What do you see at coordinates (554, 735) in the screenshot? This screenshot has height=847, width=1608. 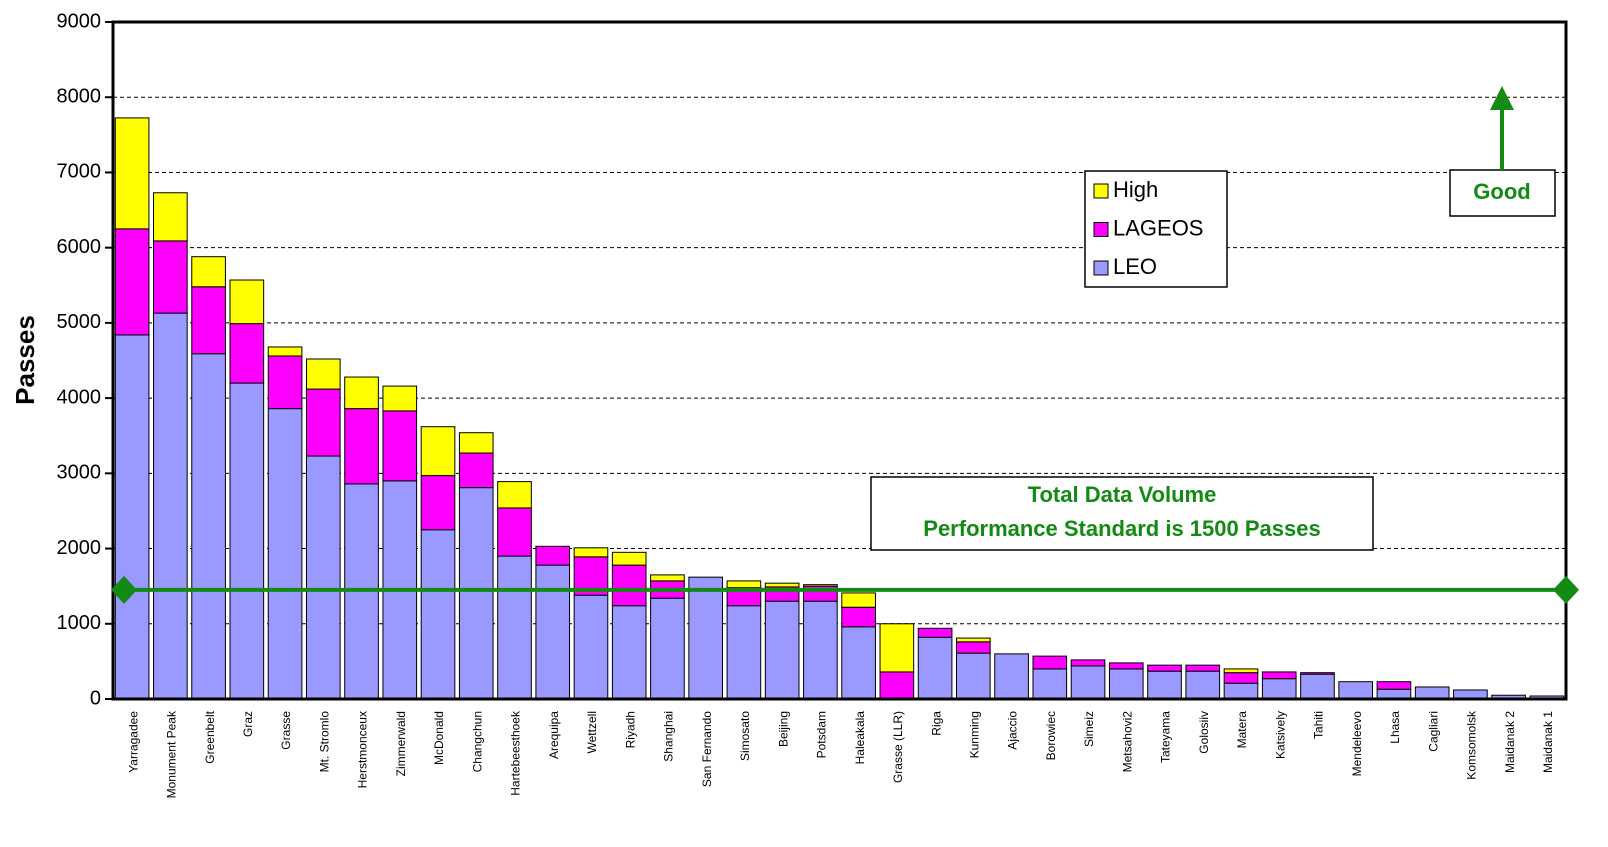 I see `x-tick-label: Arequipa` at bounding box center [554, 735].